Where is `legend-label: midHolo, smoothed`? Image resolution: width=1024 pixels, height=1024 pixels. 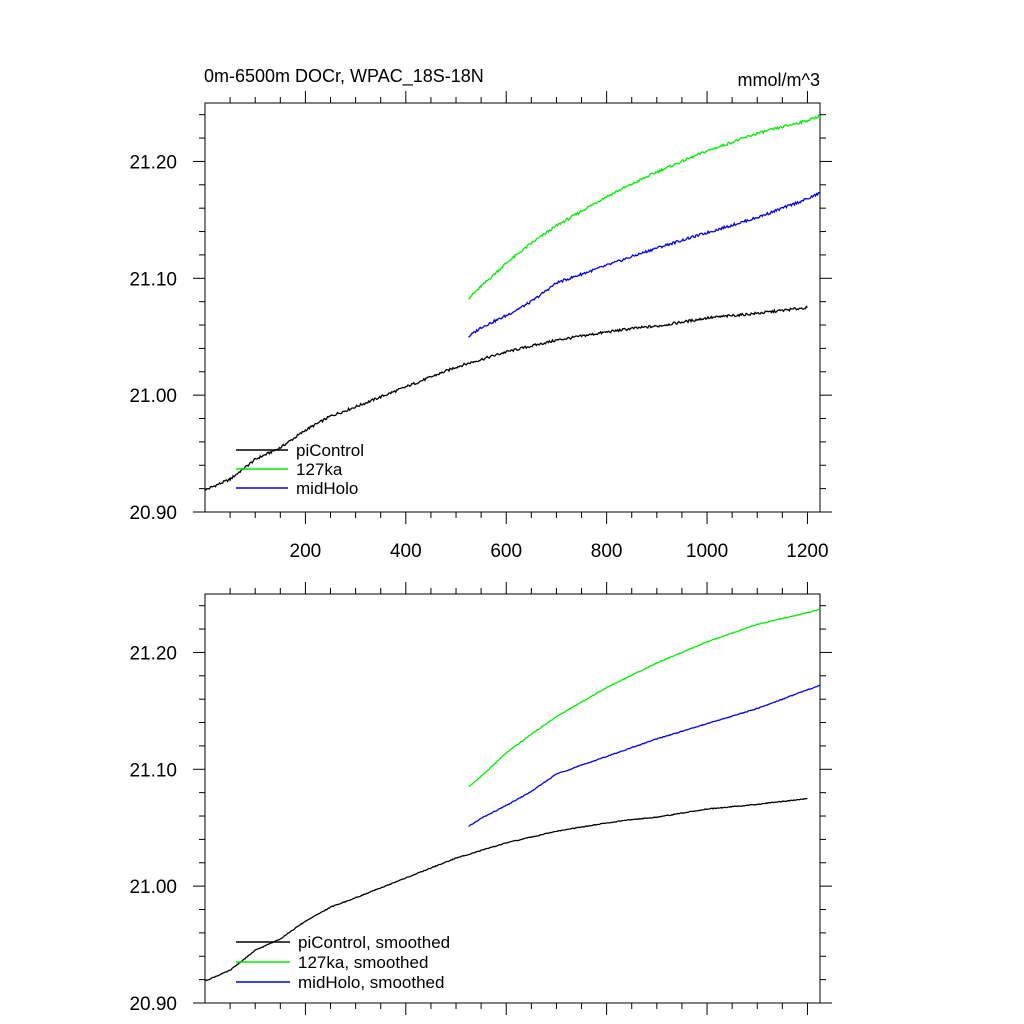 legend-label: midHolo, smoothed is located at coordinates (371, 982).